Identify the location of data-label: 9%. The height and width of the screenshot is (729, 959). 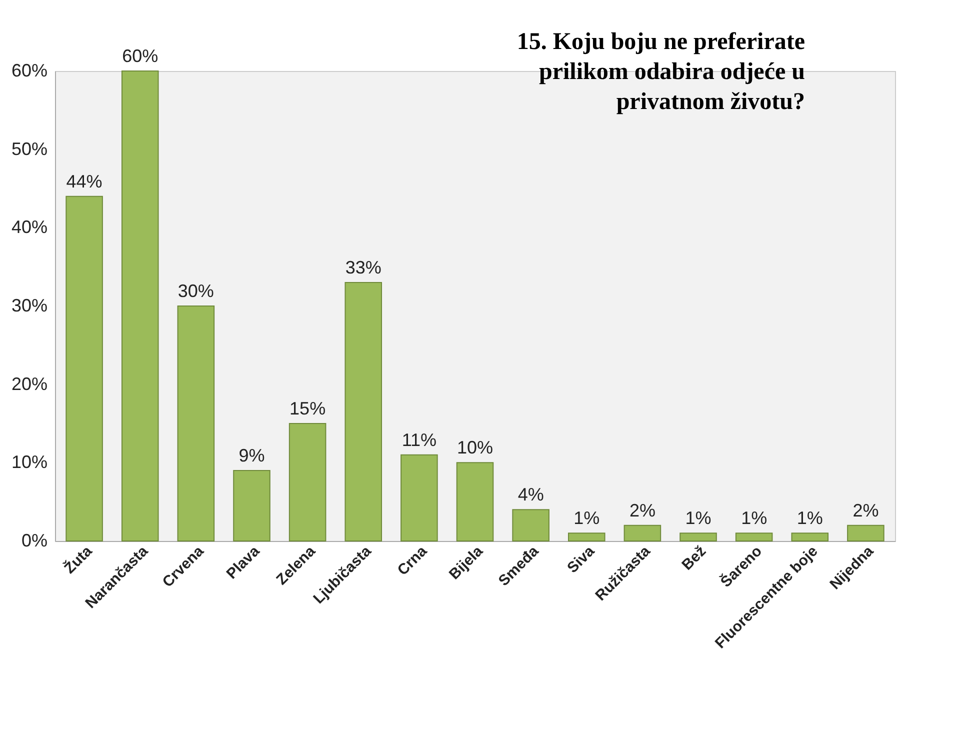
(251, 456).